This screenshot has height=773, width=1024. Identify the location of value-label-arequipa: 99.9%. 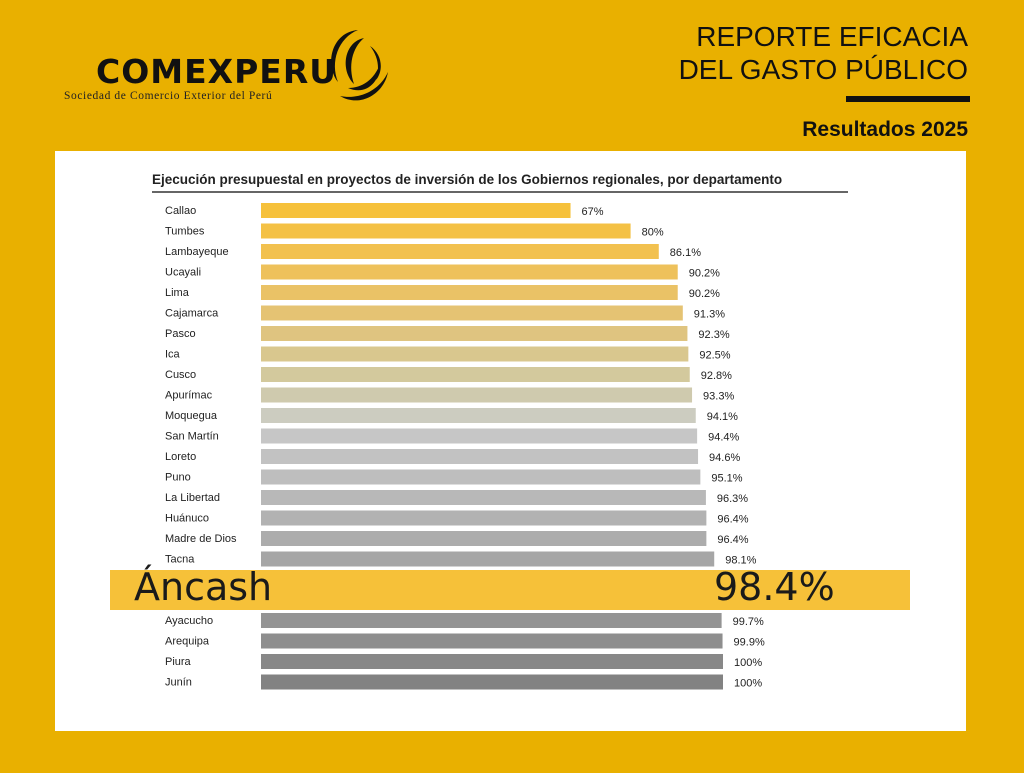
(749, 643).